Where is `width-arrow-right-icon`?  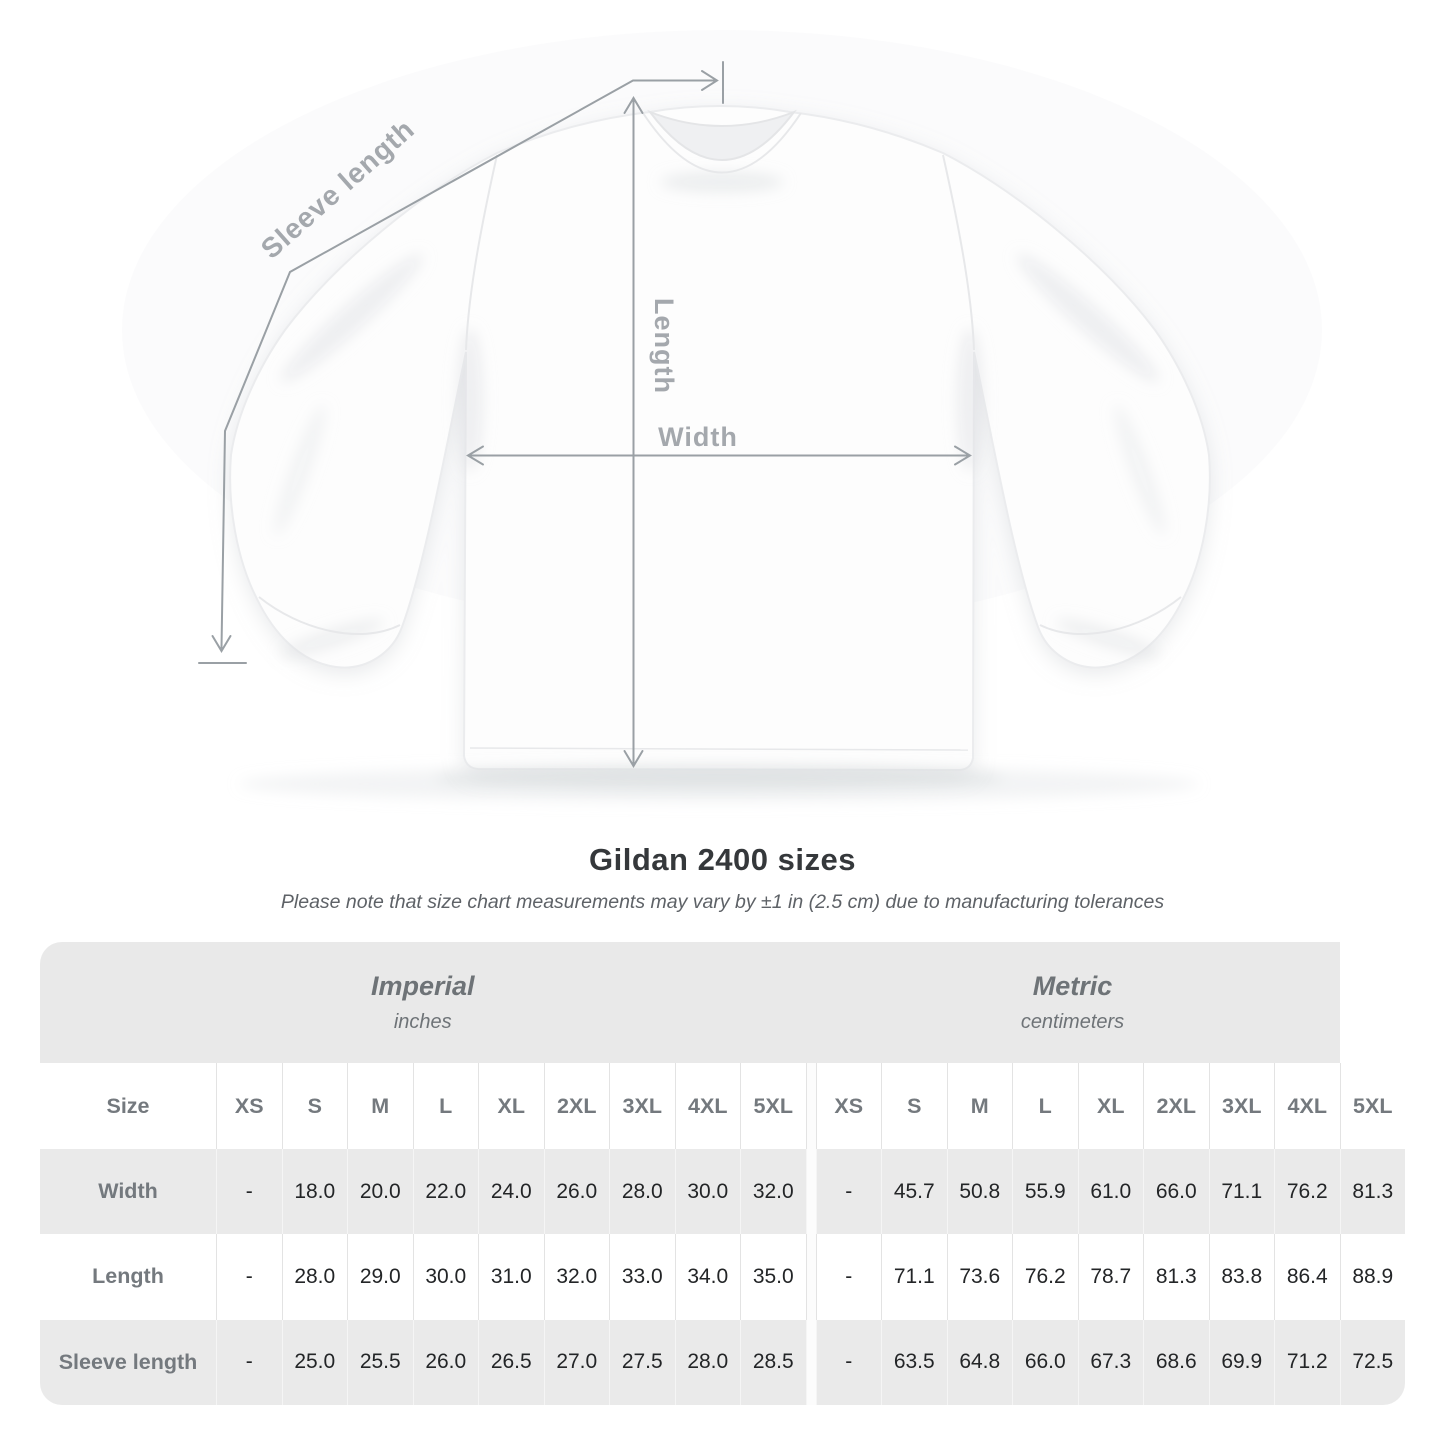
width-arrow-right-icon is located at coordinates (963, 455).